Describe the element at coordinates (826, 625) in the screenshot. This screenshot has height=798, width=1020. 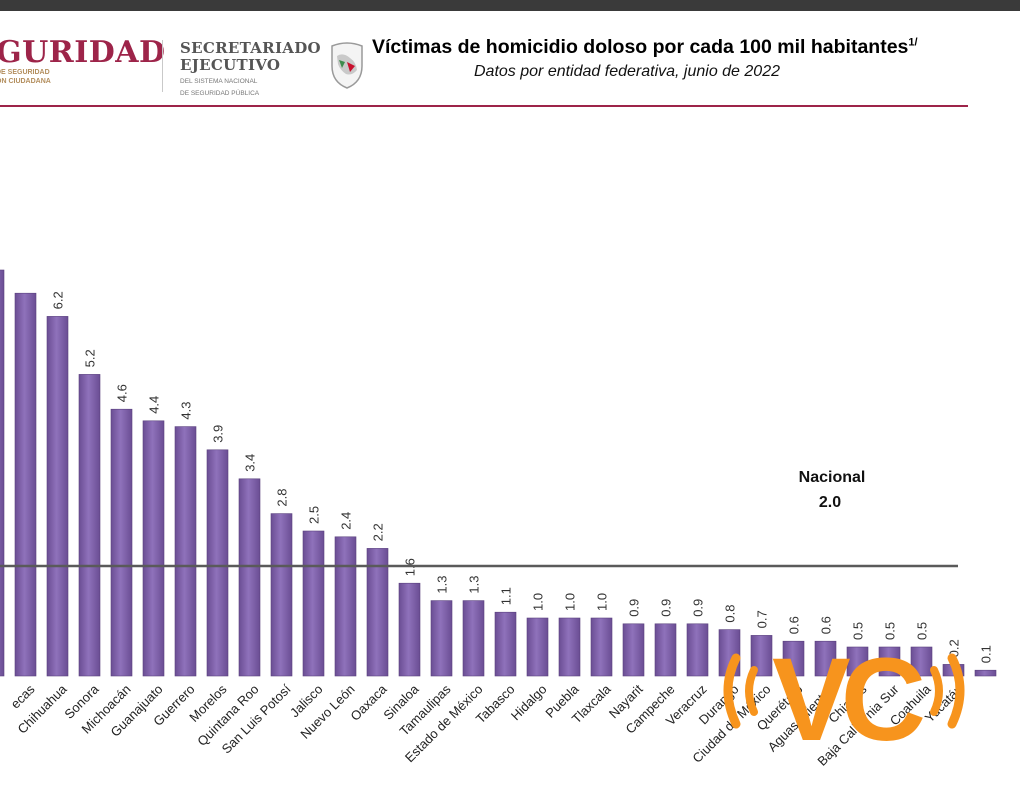
I see `value-label-26: 0.6` at that location.